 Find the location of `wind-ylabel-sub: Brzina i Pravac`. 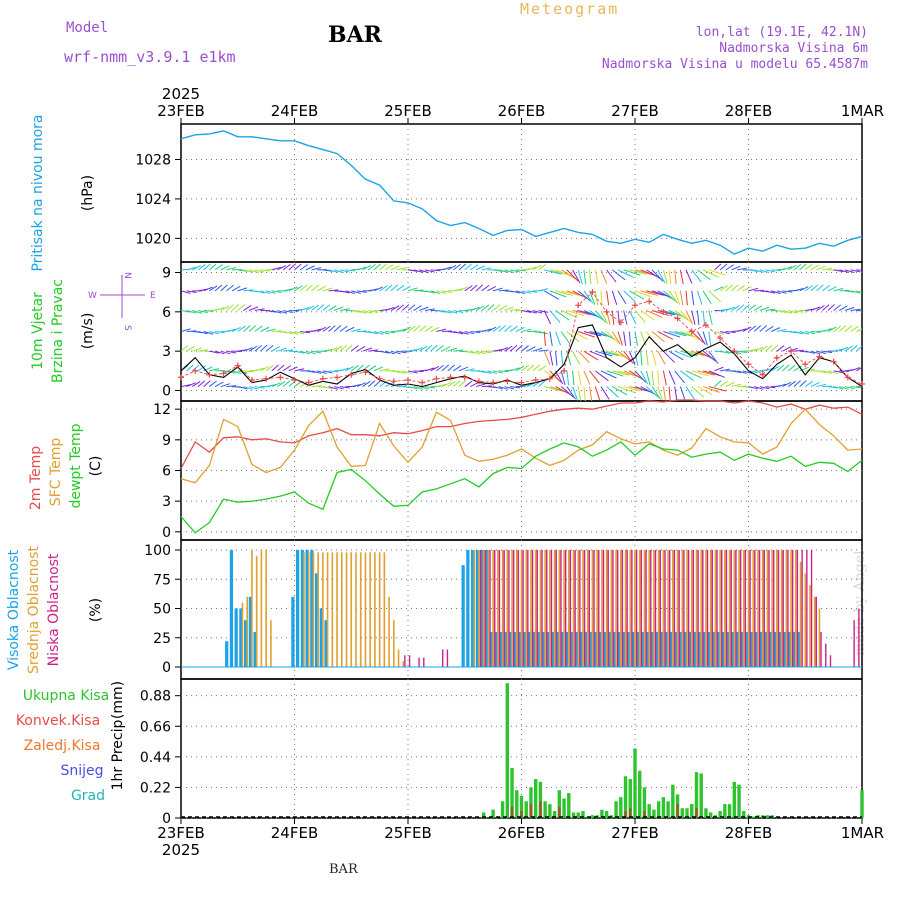

wind-ylabel-sub: Brzina i Pravac is located at coordinates (58, 331).